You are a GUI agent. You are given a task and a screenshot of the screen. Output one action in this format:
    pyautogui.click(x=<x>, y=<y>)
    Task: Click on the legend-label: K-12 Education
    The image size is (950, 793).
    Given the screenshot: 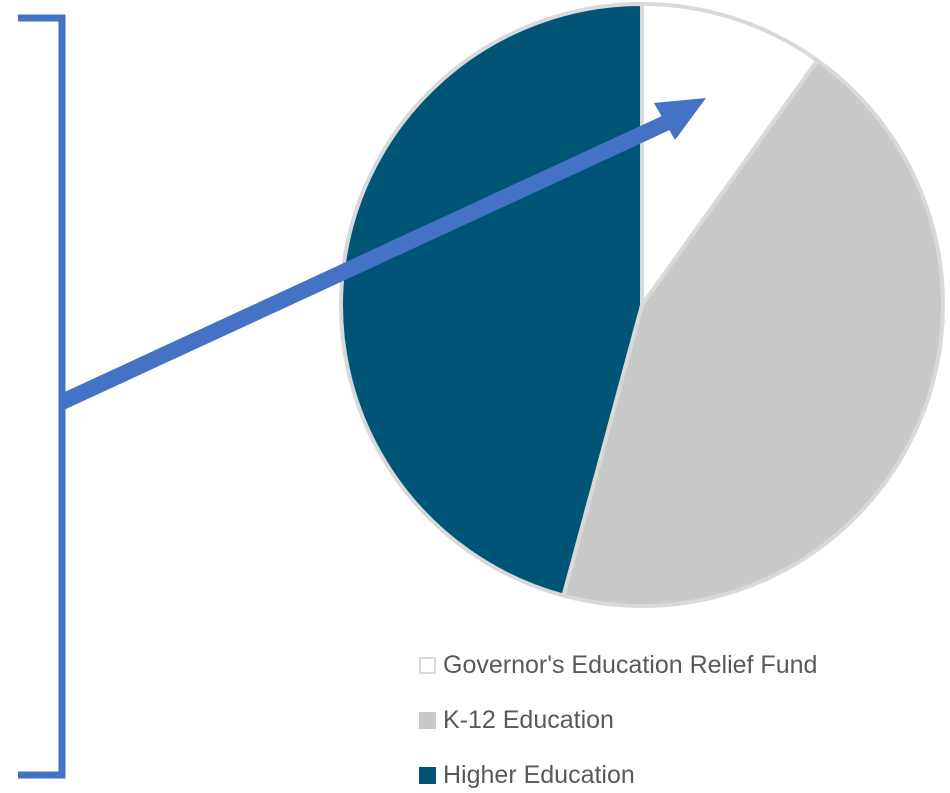 What is the action you would take?
    pyautogui.click(x=528, y=720)
    